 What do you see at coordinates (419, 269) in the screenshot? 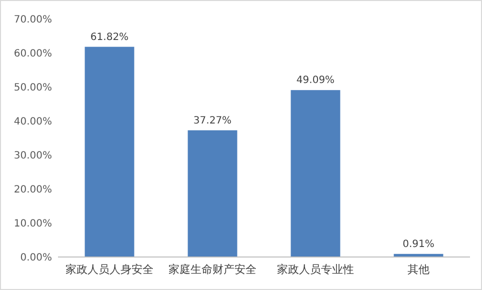
I see `x-tick-label: 其他` at bounding box center [419, 269].